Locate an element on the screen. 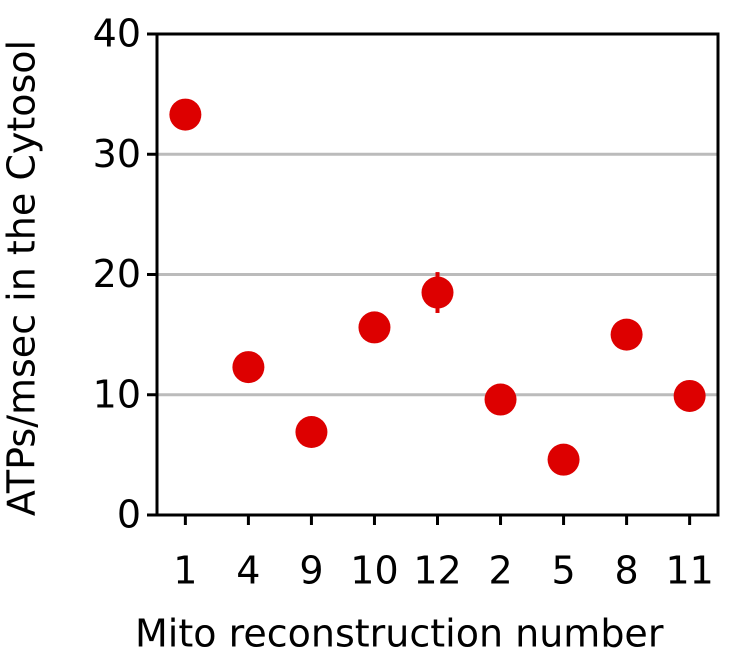  x-tick-label: 12 is located at coordinates (437, 571).